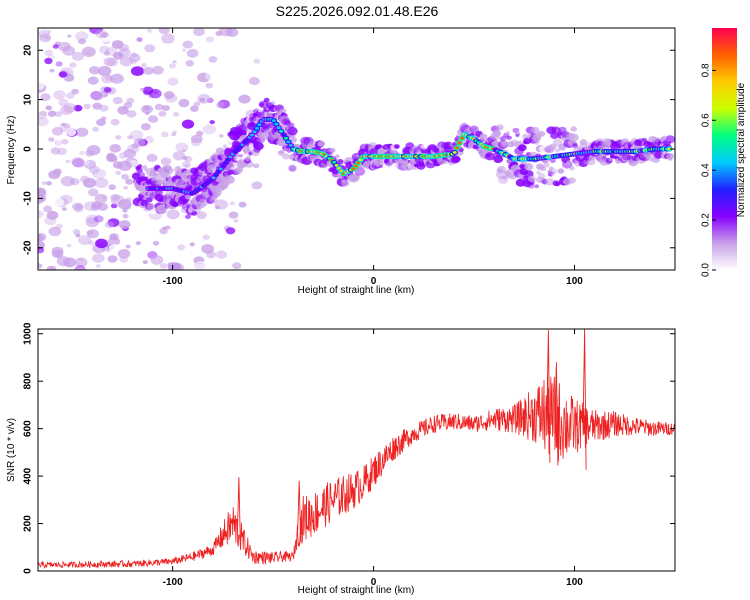 The height and width of the screenshot is (600, 750). I want to click on snr-x-label: Height of straight line (km), so click(356, 590).